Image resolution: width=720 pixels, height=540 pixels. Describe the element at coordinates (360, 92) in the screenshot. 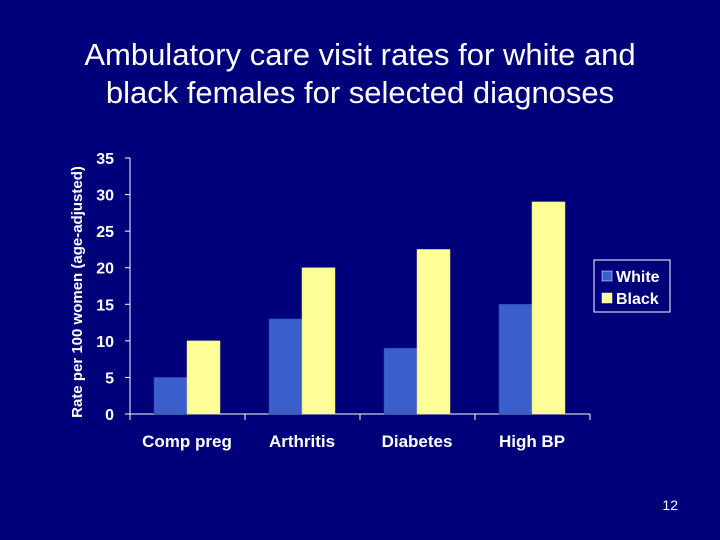

I see `title-line-2: black females for selected diagnoses` at that location.